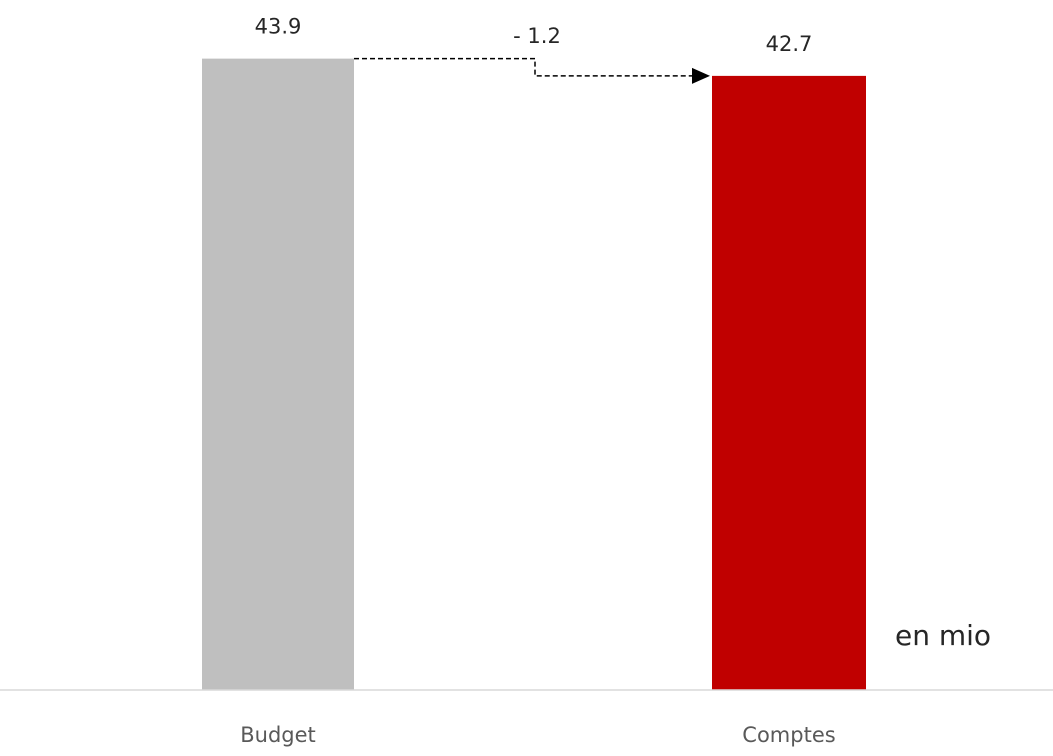  What do you see at coordinates (278, 374) in the screenshot?
I see `bar-budget` at bounding box center [278, 374].